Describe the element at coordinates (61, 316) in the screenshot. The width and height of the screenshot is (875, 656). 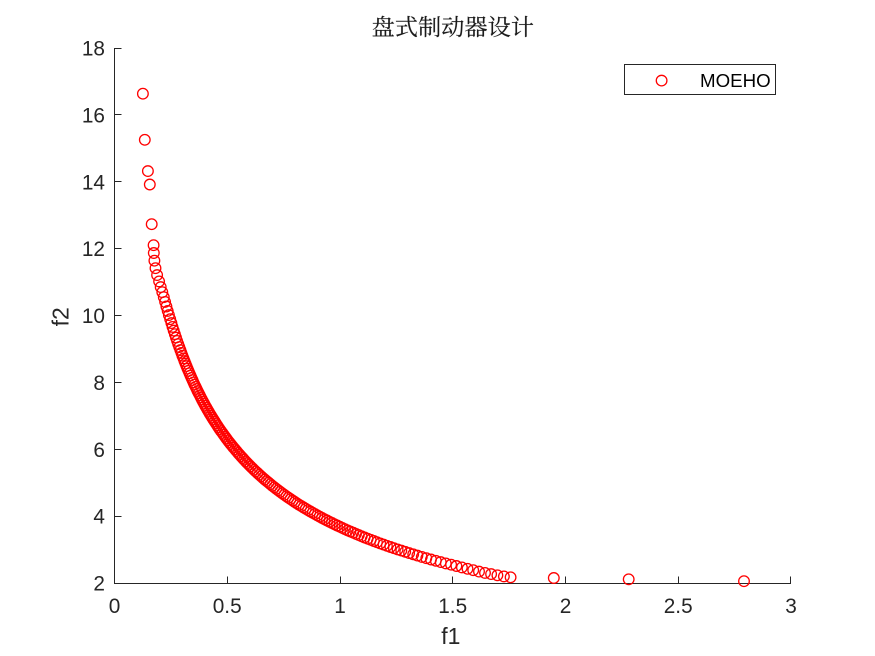
I see `svg-text: f2` at that location.